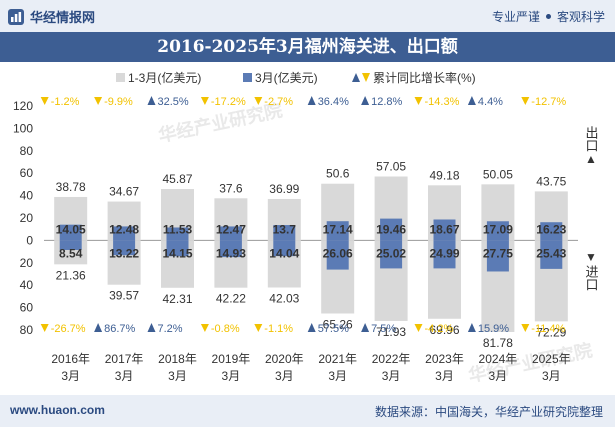 Image resolution: width=615 pixels, height=427 pixels. What do you see at coordinates (498, 359) in the screenshot?
I see `x-tick-label: 2024年` at bounding box center [498, 359].